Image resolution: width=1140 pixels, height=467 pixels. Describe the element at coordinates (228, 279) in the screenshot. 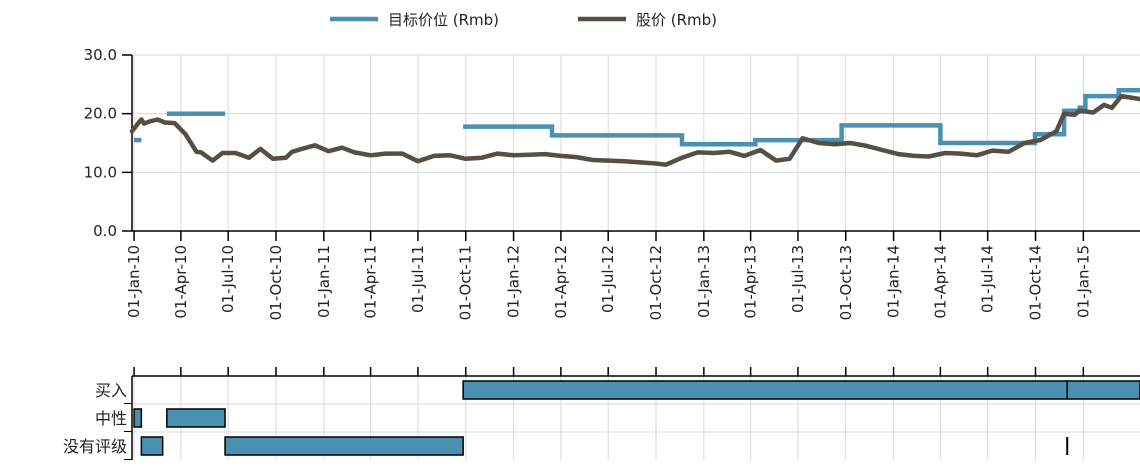

I see `x-tick-label: 01-Jul-10` at that location.